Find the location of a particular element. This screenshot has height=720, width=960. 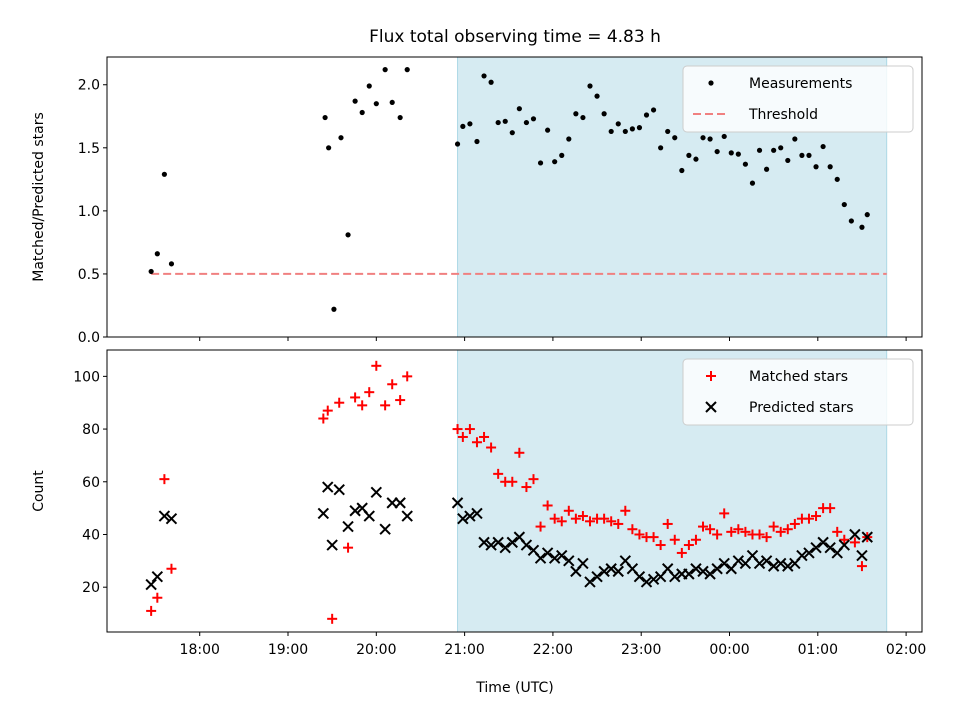

y-tick-label: 0.0 is located at coordinates (89, 338).